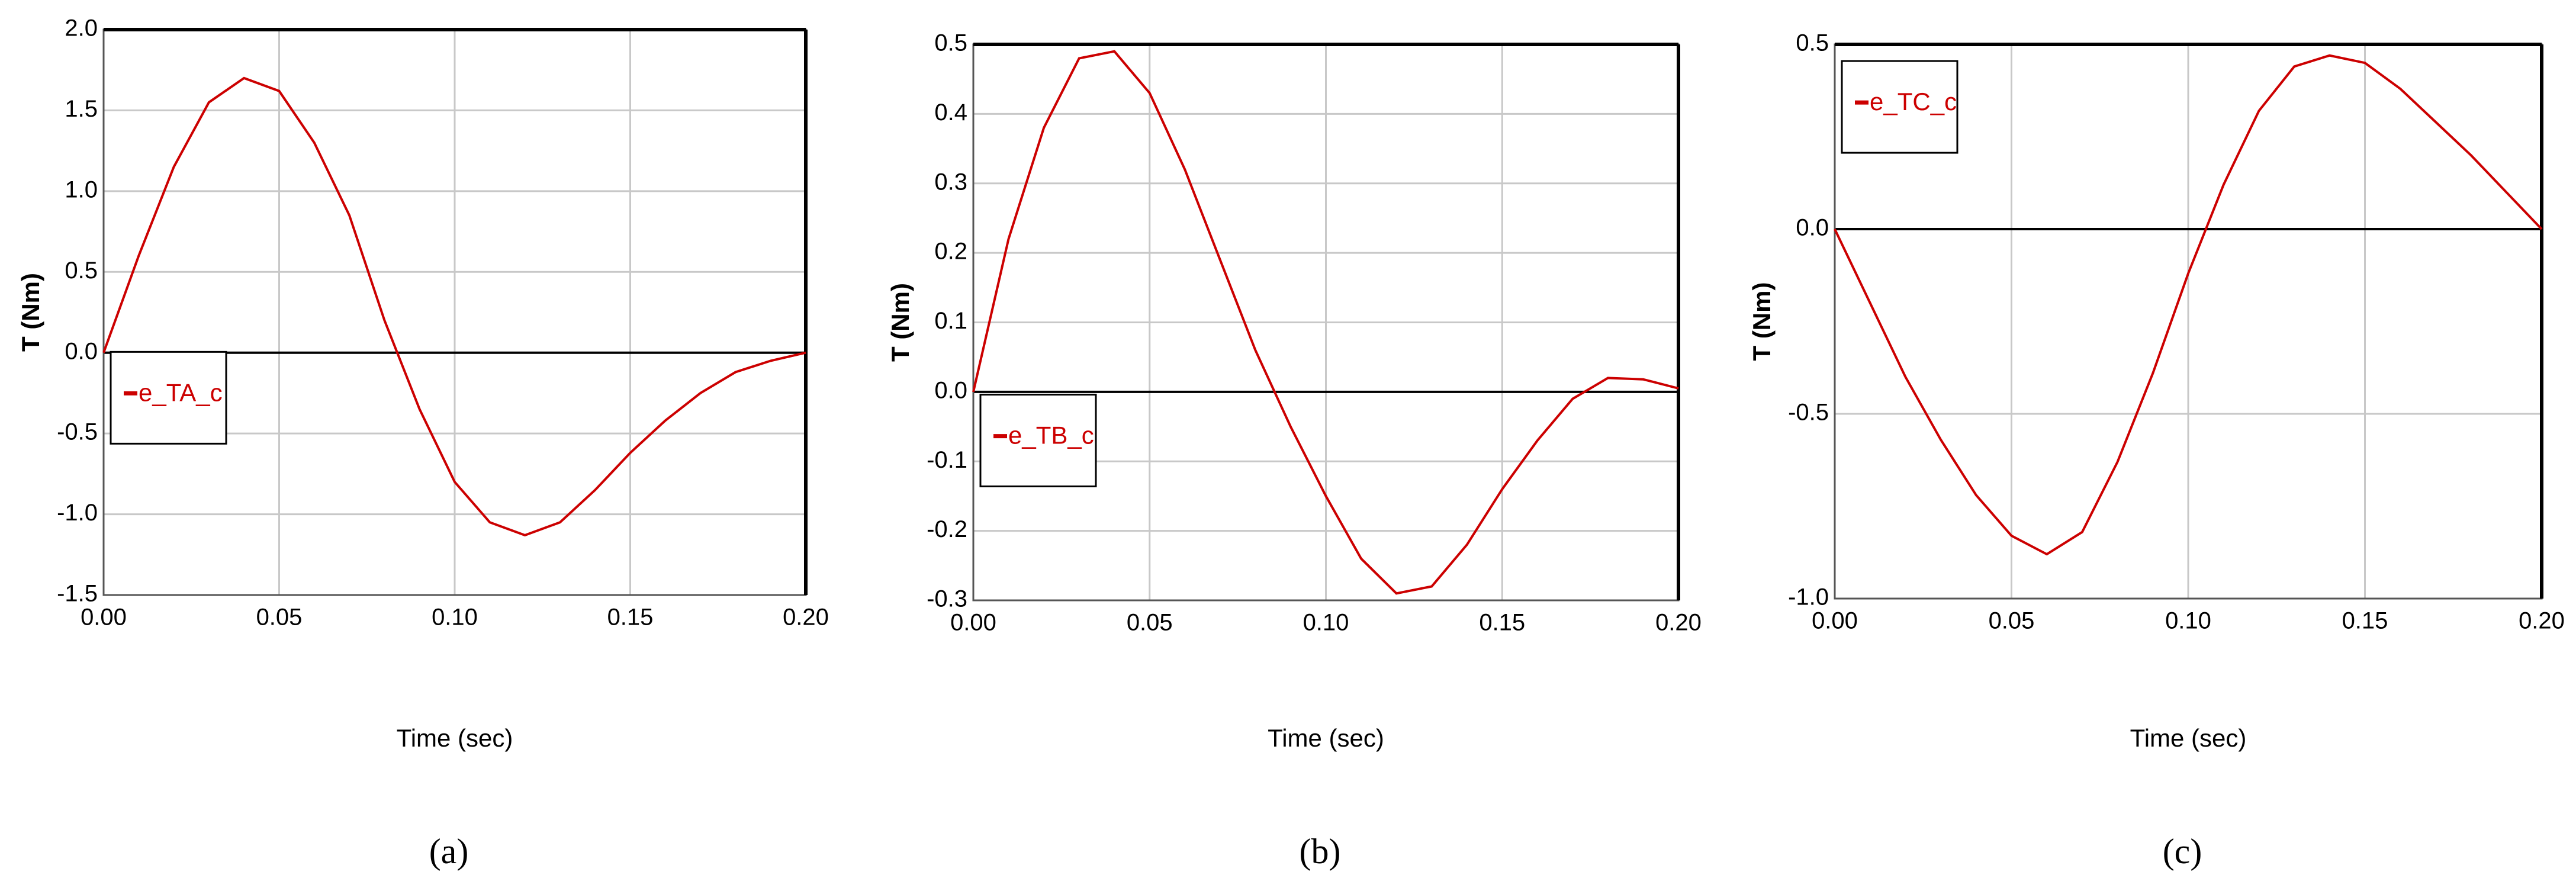  Describe the element at coordinates (181, 392) in the screenshot. I see `legend-label: e_TA_c` at that location.